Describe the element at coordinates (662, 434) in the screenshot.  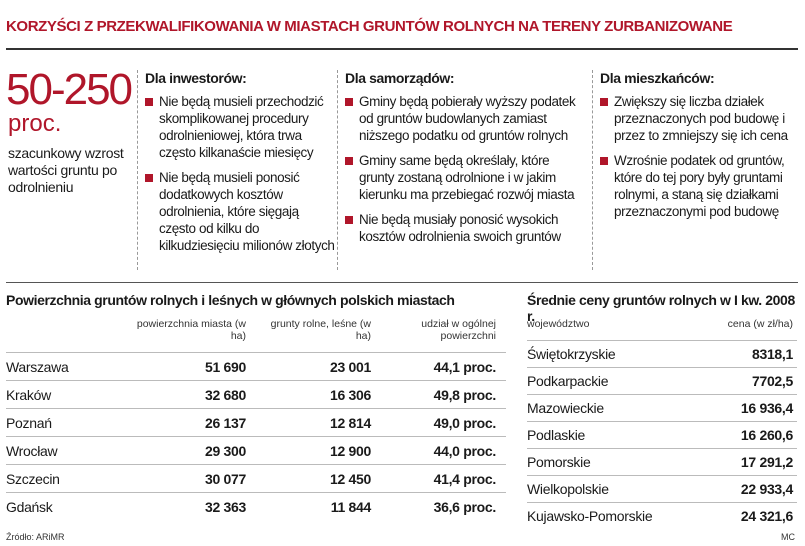
I see `table-row: Podlaskie 16 260,6` at that location.